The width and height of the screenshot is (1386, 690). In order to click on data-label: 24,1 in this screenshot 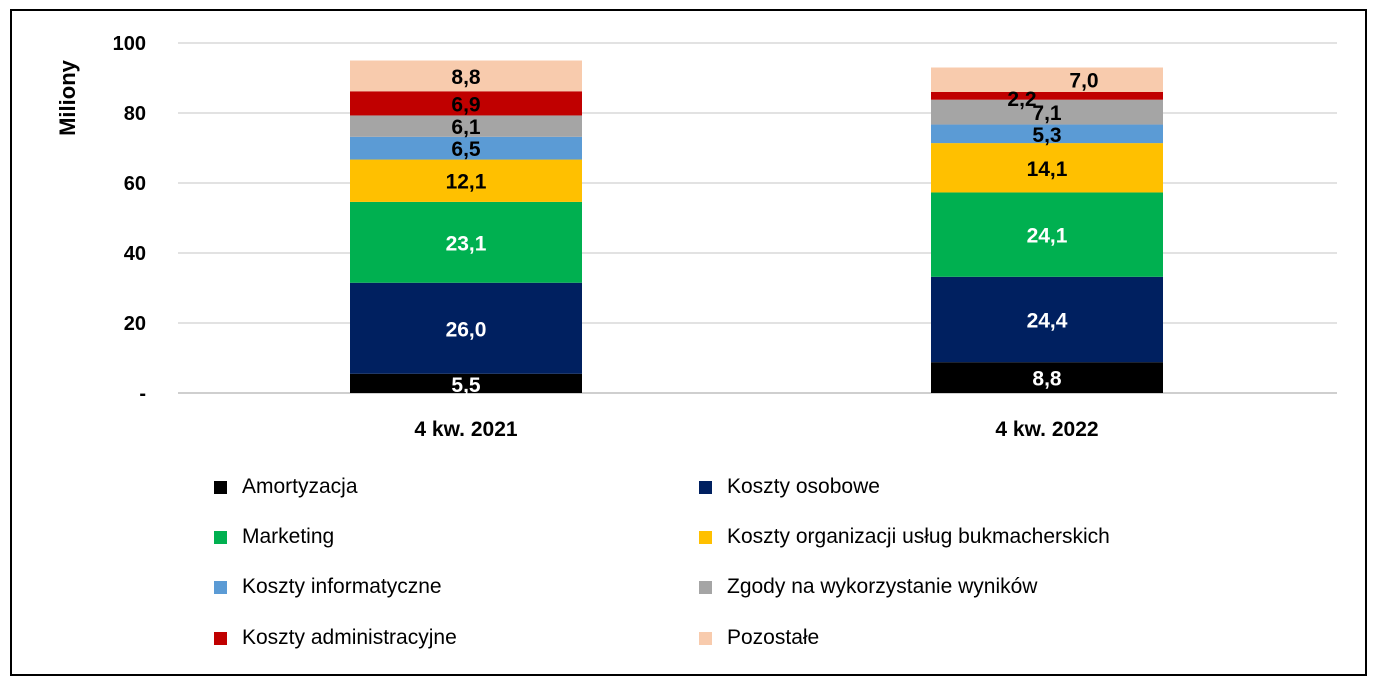, I will do `click(1047, 236)`.